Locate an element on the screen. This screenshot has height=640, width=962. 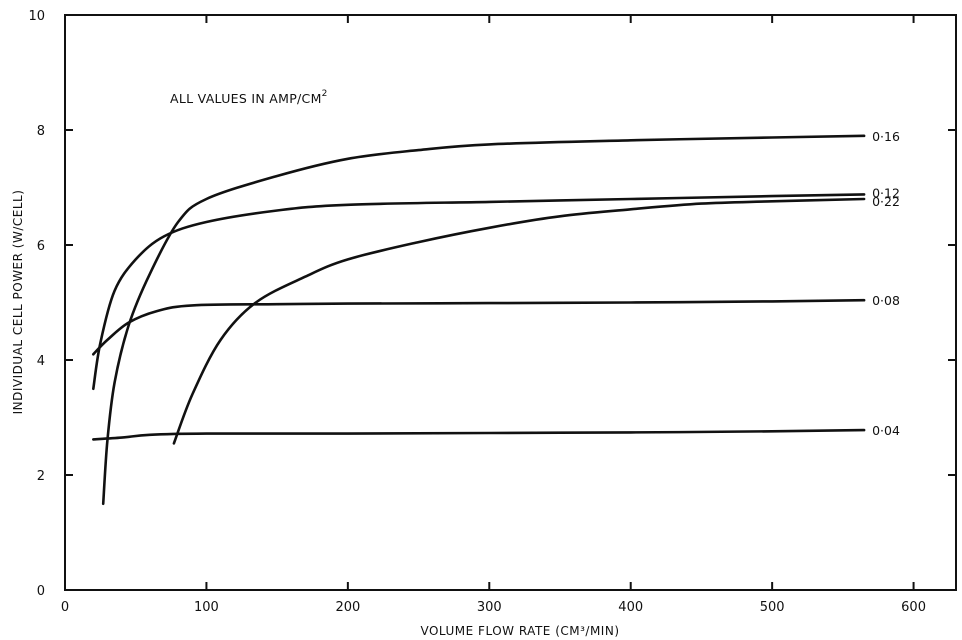
x-tick-label: 500 is located at coordinates (772, 607).